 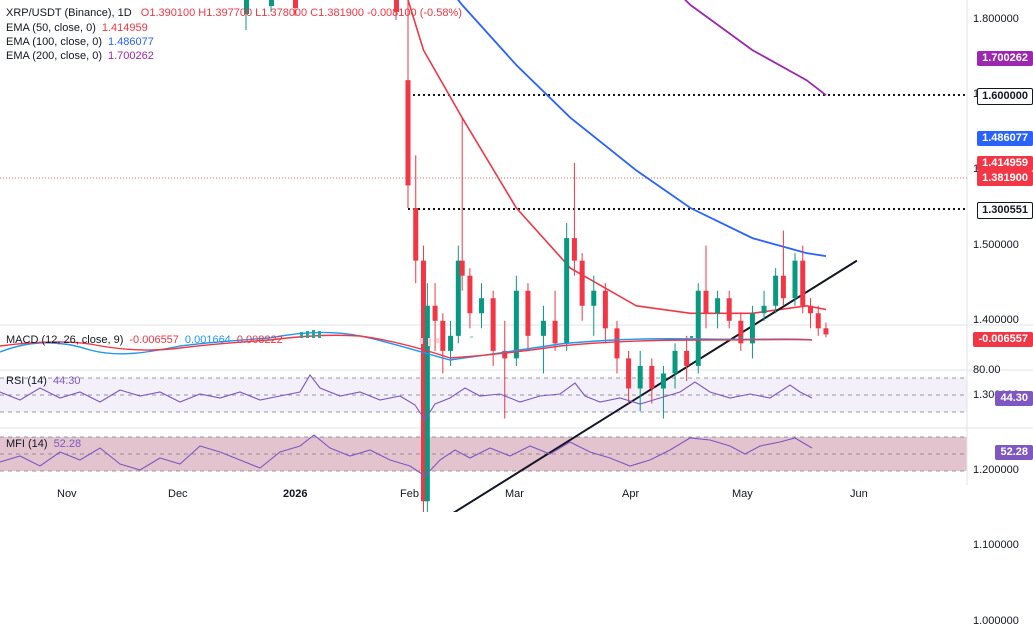 What do you see at coordinates (996, 19) in the screenshot?
I see `price-axis-tick: 1.800000` at bounding box center [996, 19].